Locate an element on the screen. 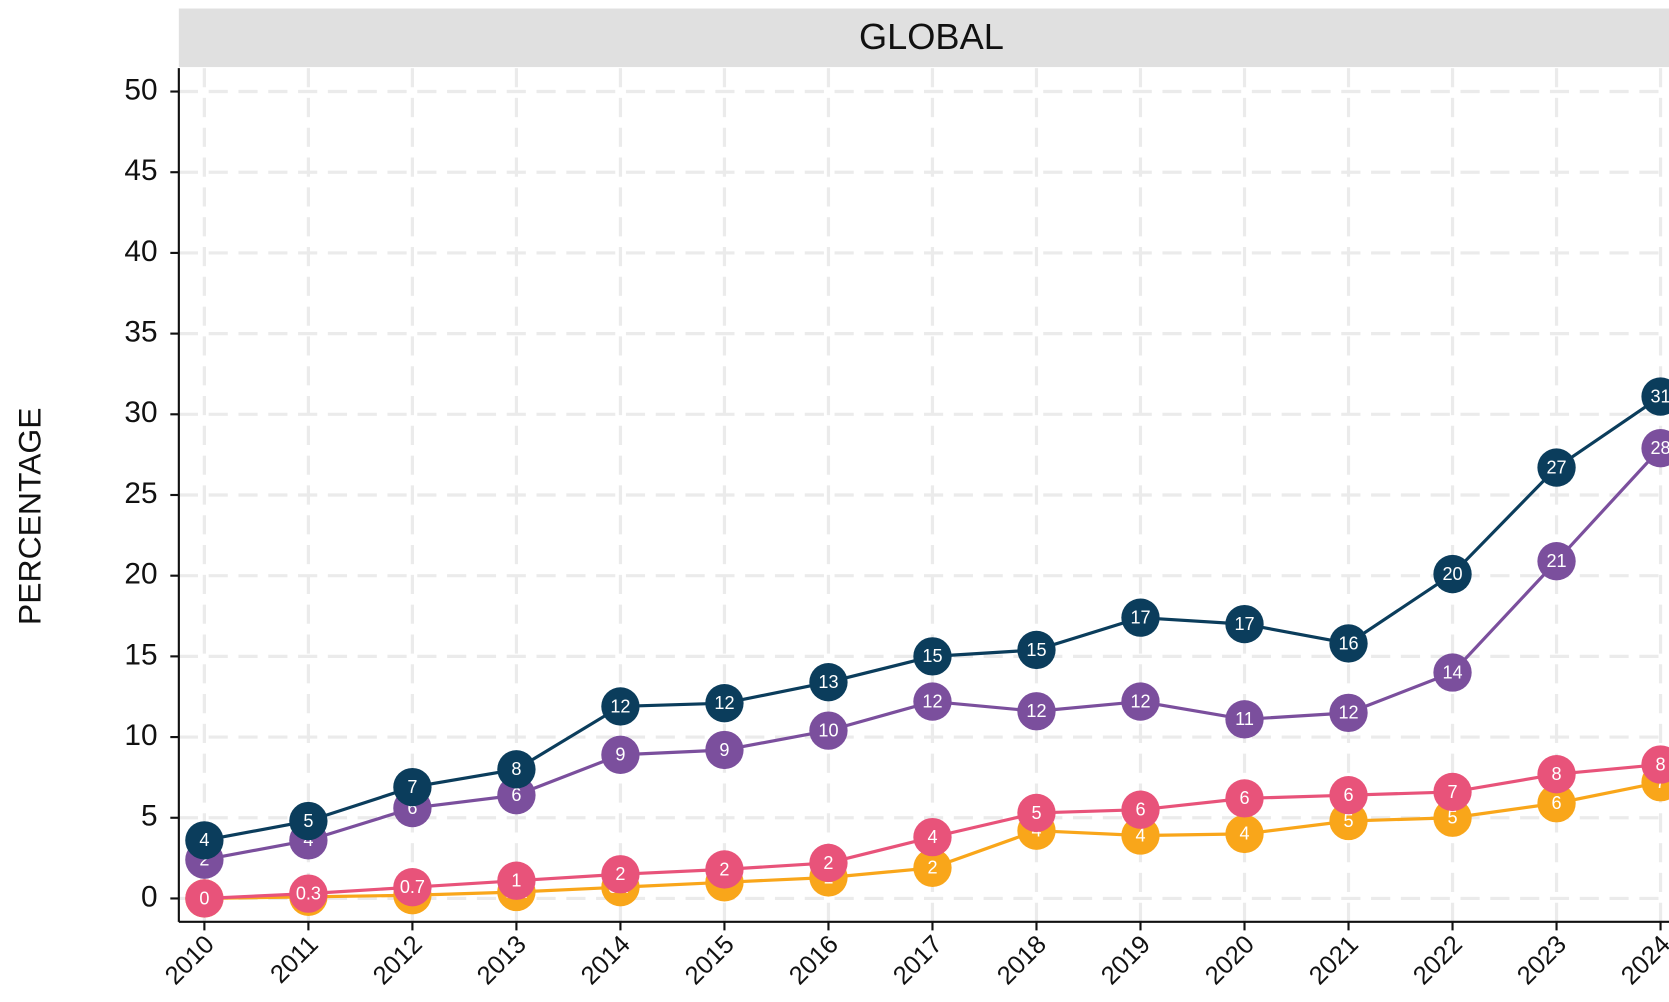 The height and width of the screenshot is (1002, 1669). data-label: 31 is located at coordinates (1660, 396).